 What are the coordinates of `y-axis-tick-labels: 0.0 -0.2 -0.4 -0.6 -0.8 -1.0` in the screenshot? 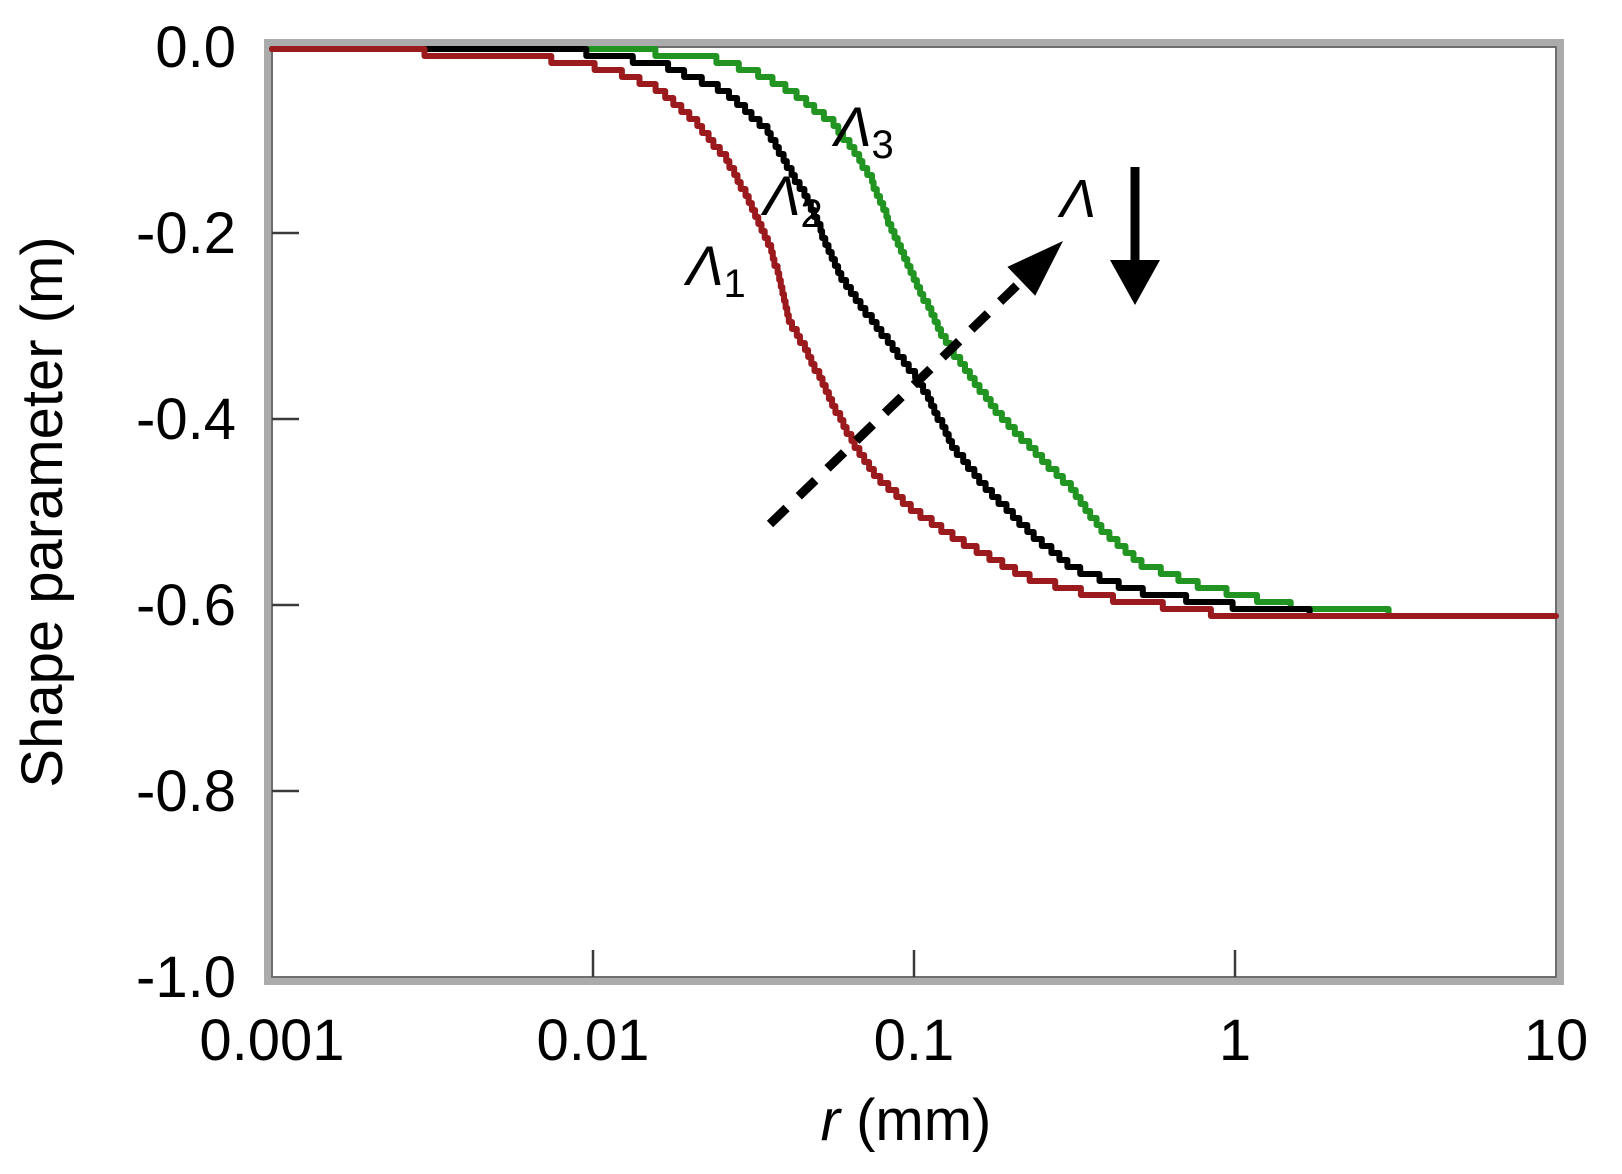 It's located at (186, 512).